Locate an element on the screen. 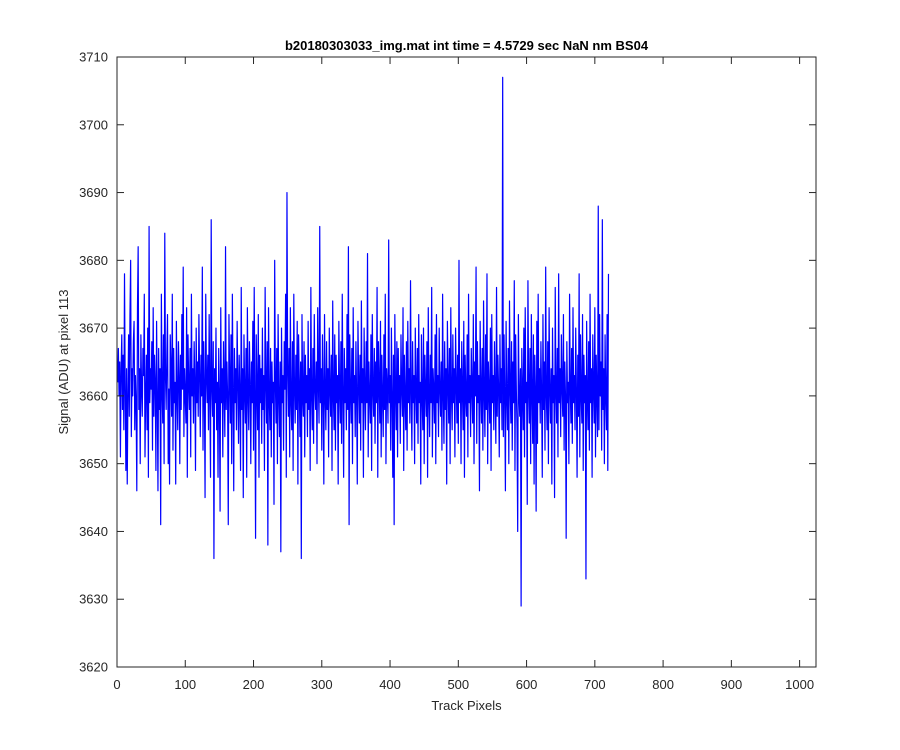 This screenshot has height=750, width=900. x-tick-label: 400 is located at coordinates (390, 684).